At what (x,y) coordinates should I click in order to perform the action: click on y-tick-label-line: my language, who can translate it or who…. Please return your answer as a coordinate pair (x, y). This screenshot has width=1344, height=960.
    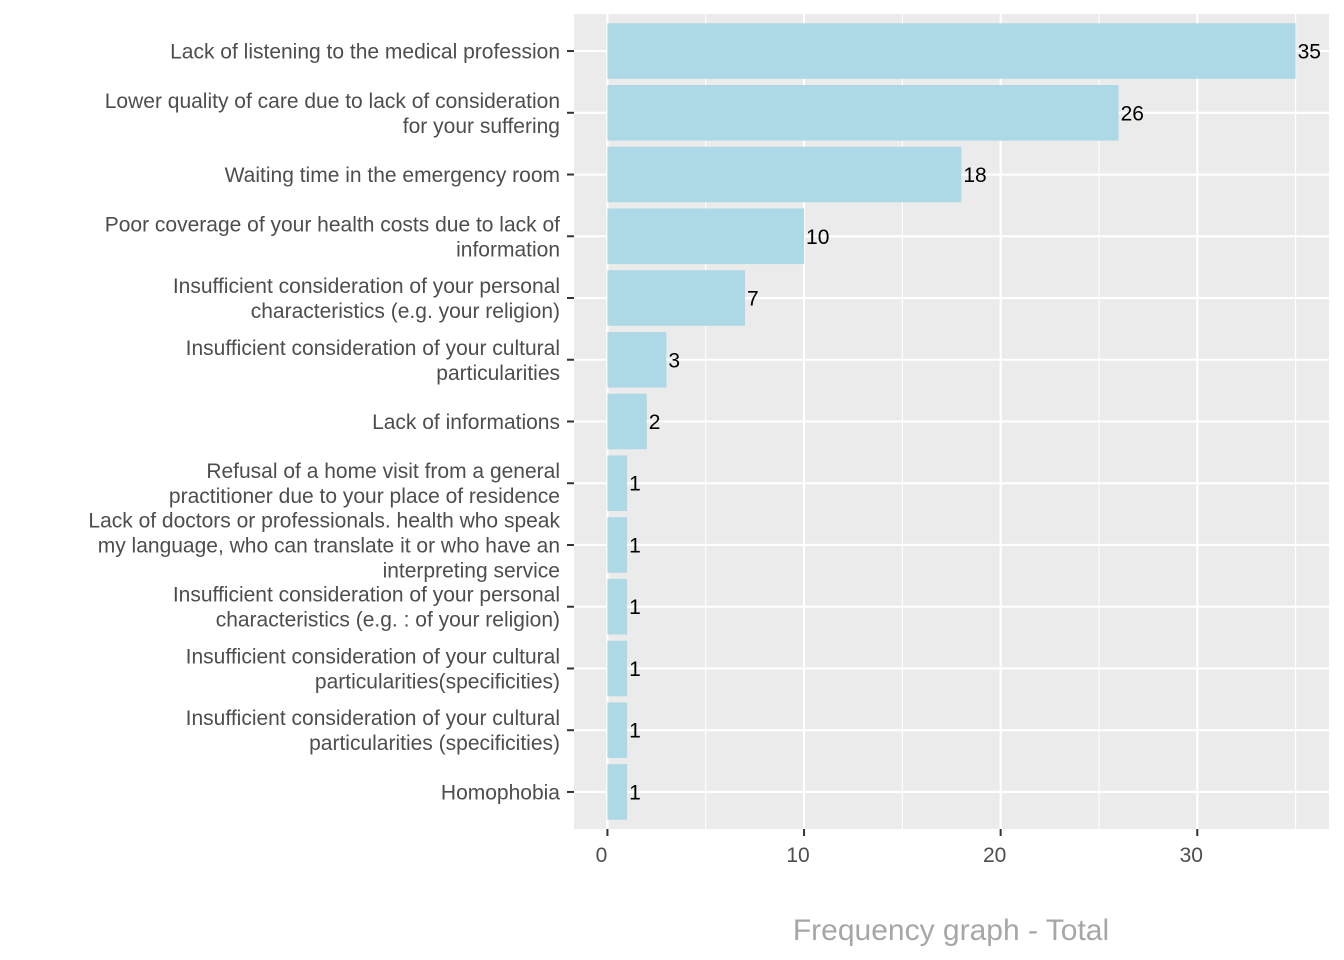
    Looking at the image, I should click on (329, 545).